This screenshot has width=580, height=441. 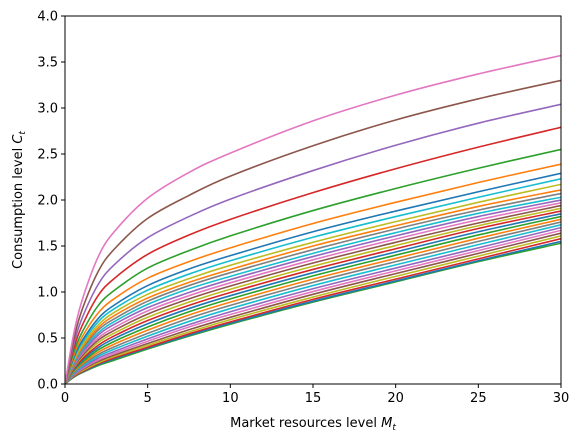 What do you see at coordinates (47, 247) in the screenshot?
I see `y-tick-label: 1.5` at bounding box center [47, 247].